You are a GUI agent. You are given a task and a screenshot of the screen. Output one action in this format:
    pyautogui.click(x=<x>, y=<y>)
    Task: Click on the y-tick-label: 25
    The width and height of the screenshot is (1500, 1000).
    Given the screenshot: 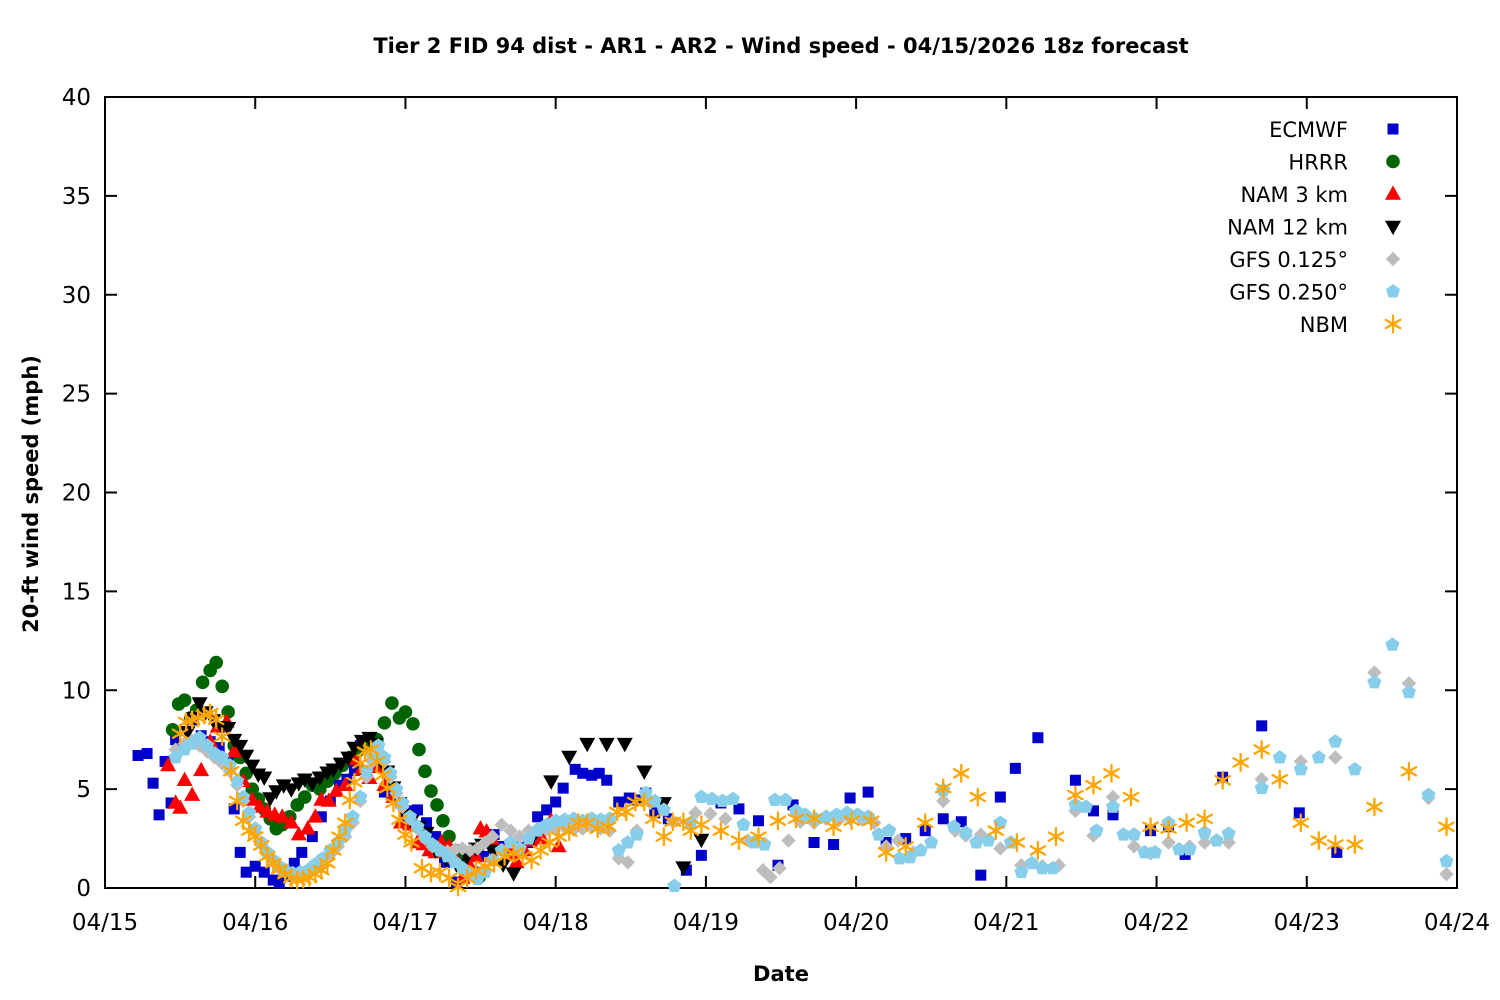 What is the action you would take?
    pyautogui.click(x=76, y=395)
    